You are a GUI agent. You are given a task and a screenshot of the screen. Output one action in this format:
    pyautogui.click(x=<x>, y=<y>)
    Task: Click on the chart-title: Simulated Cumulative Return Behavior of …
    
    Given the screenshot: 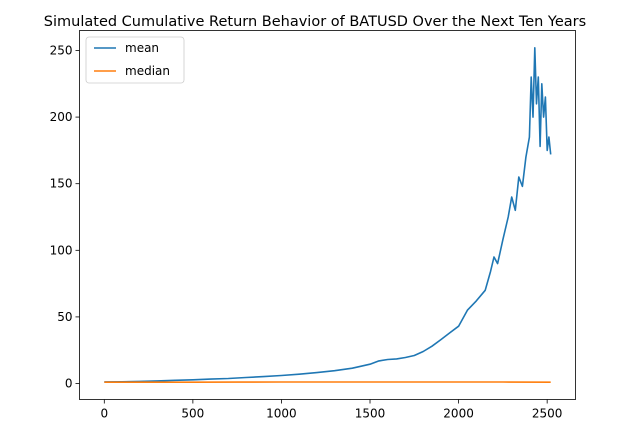 What is the action you would take?
    pyautogui.click(x=315, y=22)
    